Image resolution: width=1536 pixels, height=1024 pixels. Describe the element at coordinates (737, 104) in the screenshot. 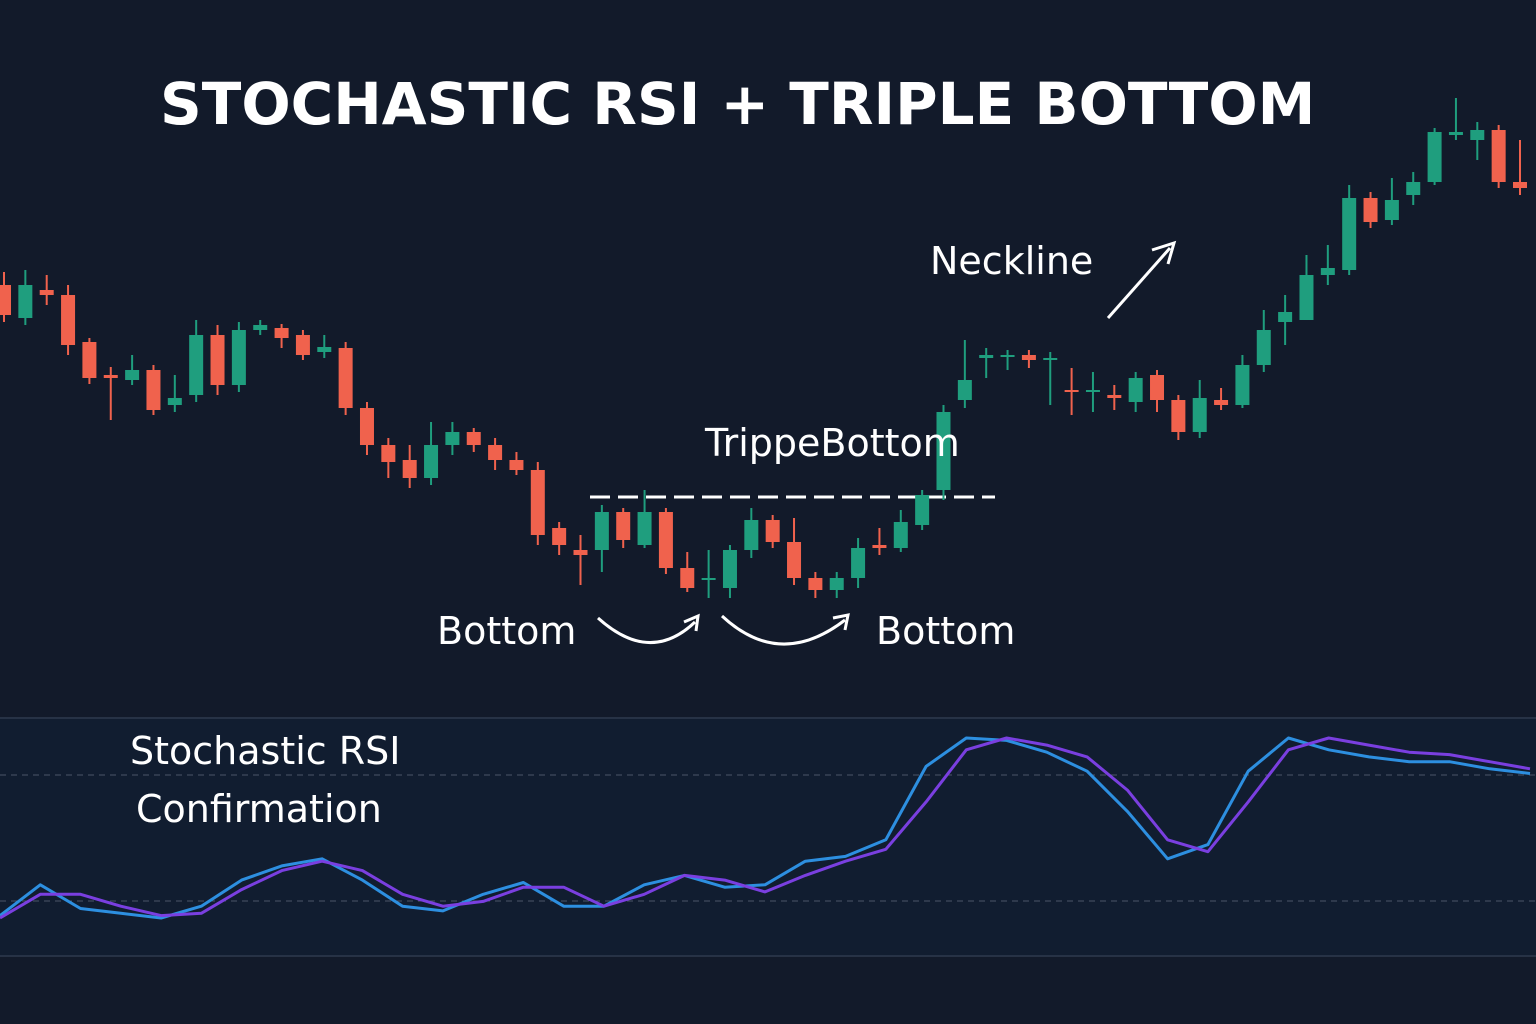

I see `chart-title: STOCHASTIC RSI + TRIPLE BOTTOM` at that location.